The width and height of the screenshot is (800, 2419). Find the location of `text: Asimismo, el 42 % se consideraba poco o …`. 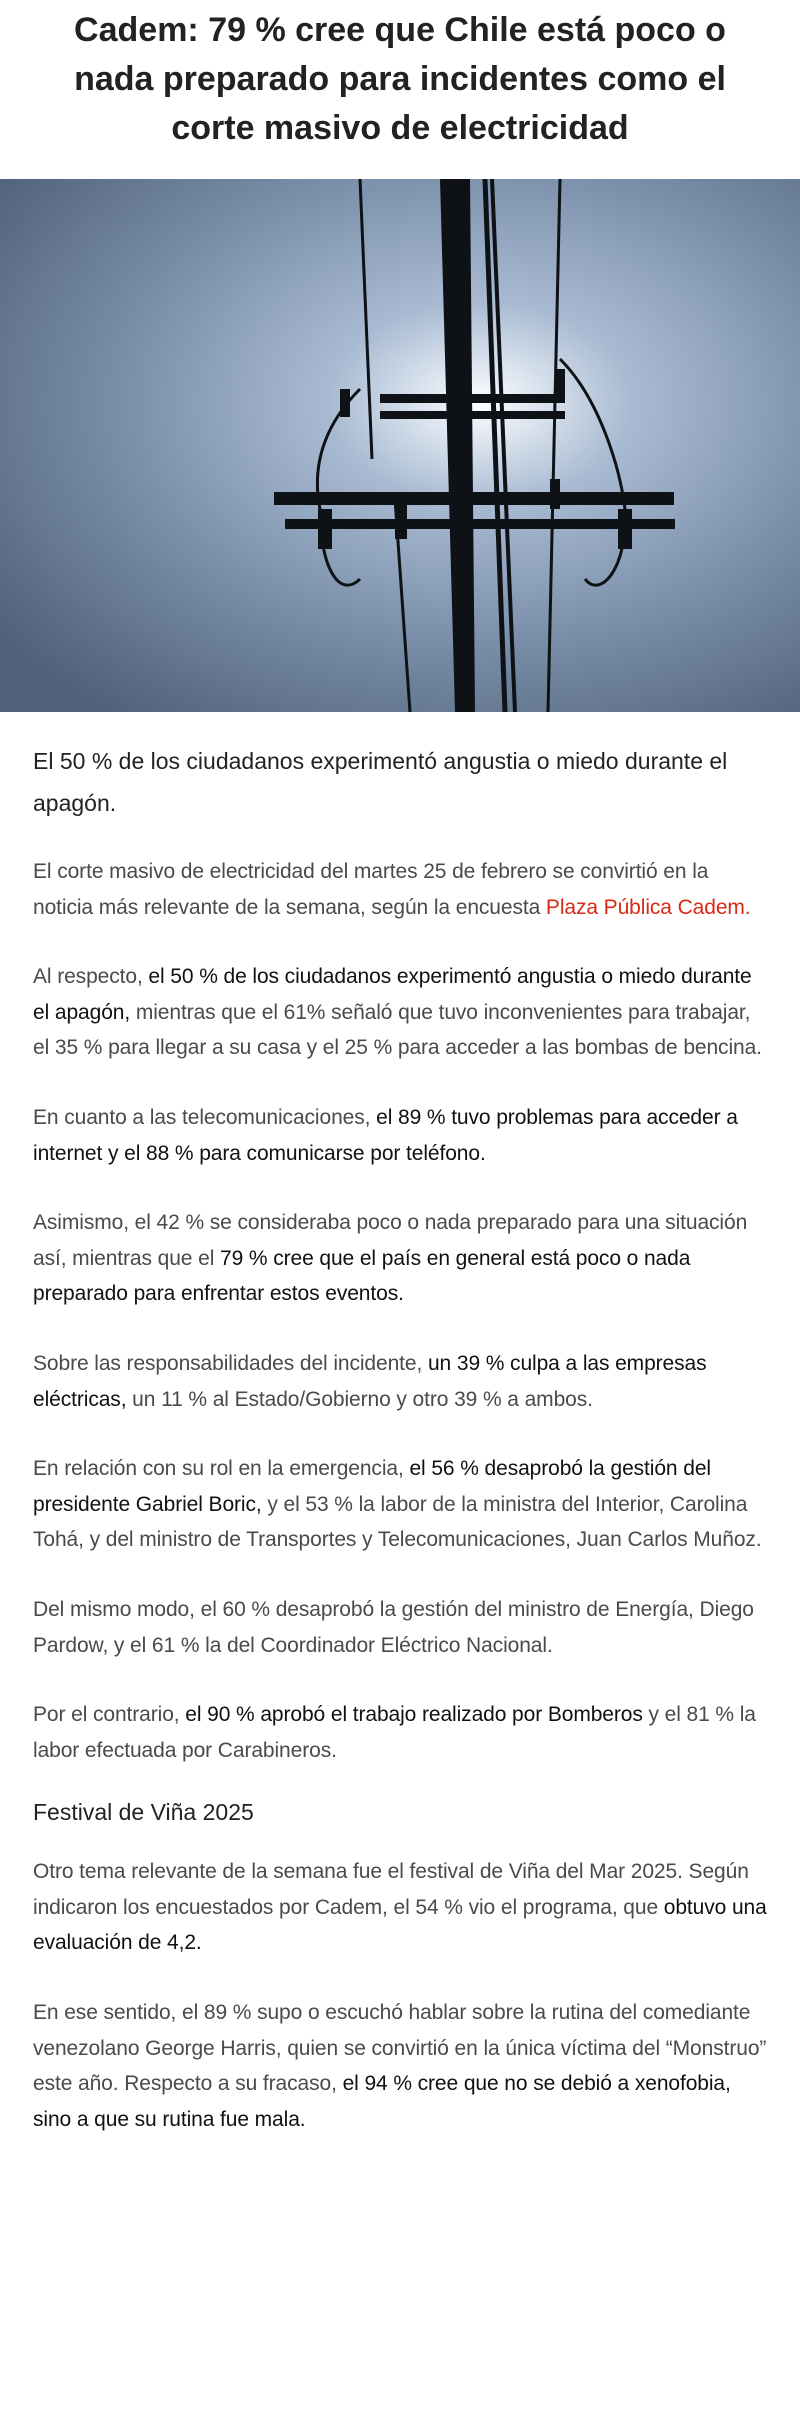

text: Asimismo, el 42 % se consideraba poco o … is located at coordinates (390, 1240).